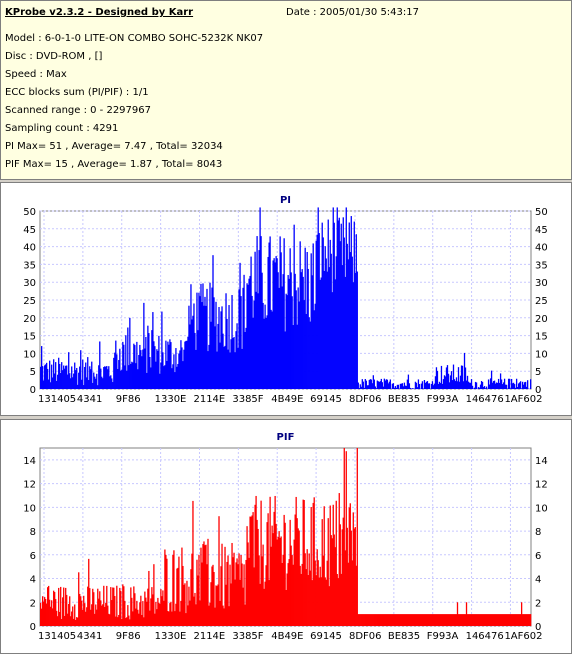  What do you see at coordinates (29, 508) in the screenshot?
I see `y-tick-label-left: 10` at bounding box center [29, 508].